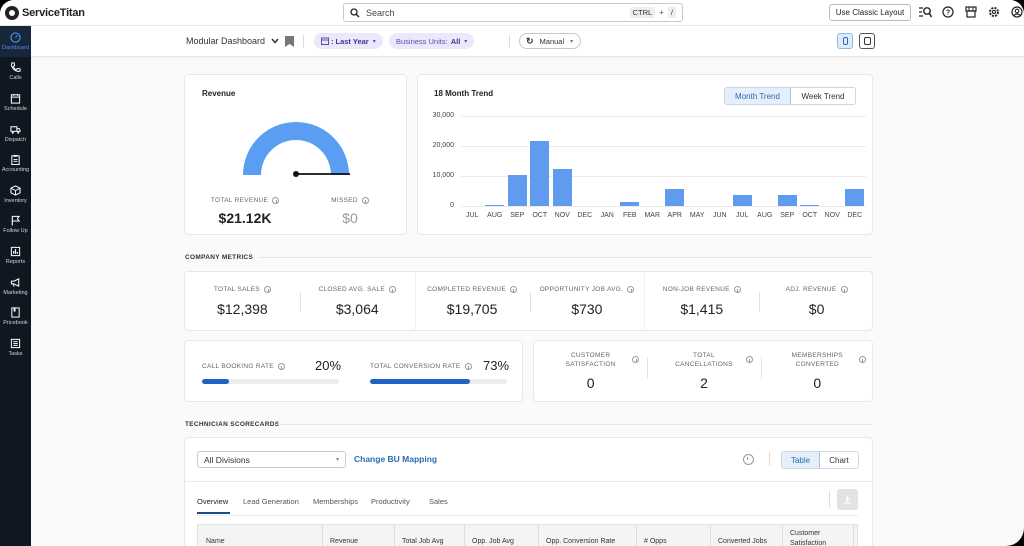  I want to click on missed-revenue-value: $0, so click(350, 218).